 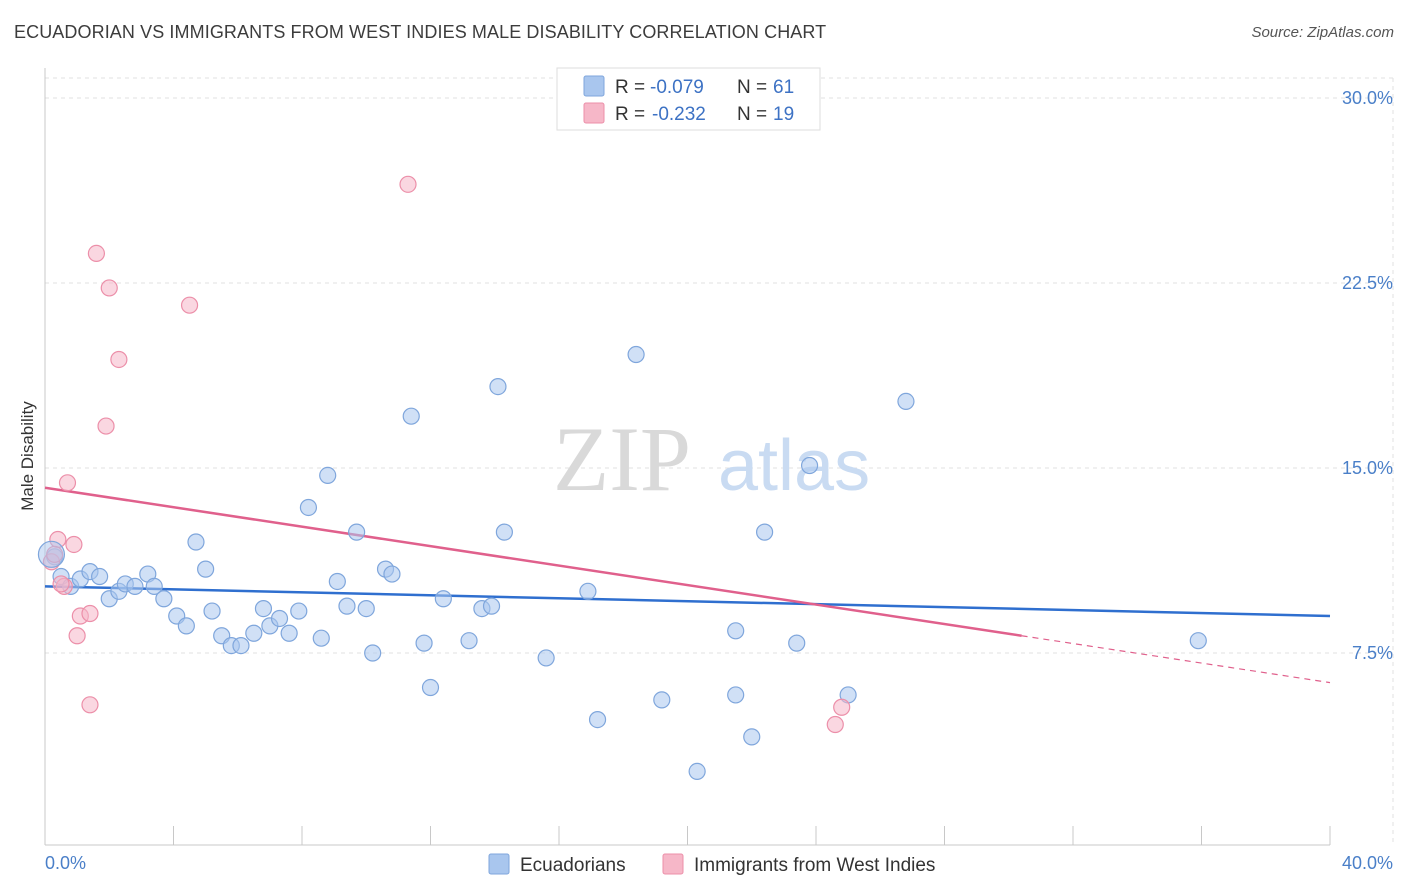 What do you see at coordinates (711, 459) in the screenshot?
I see `watermark: ZIP atlas` at bounding box center [711, 459].